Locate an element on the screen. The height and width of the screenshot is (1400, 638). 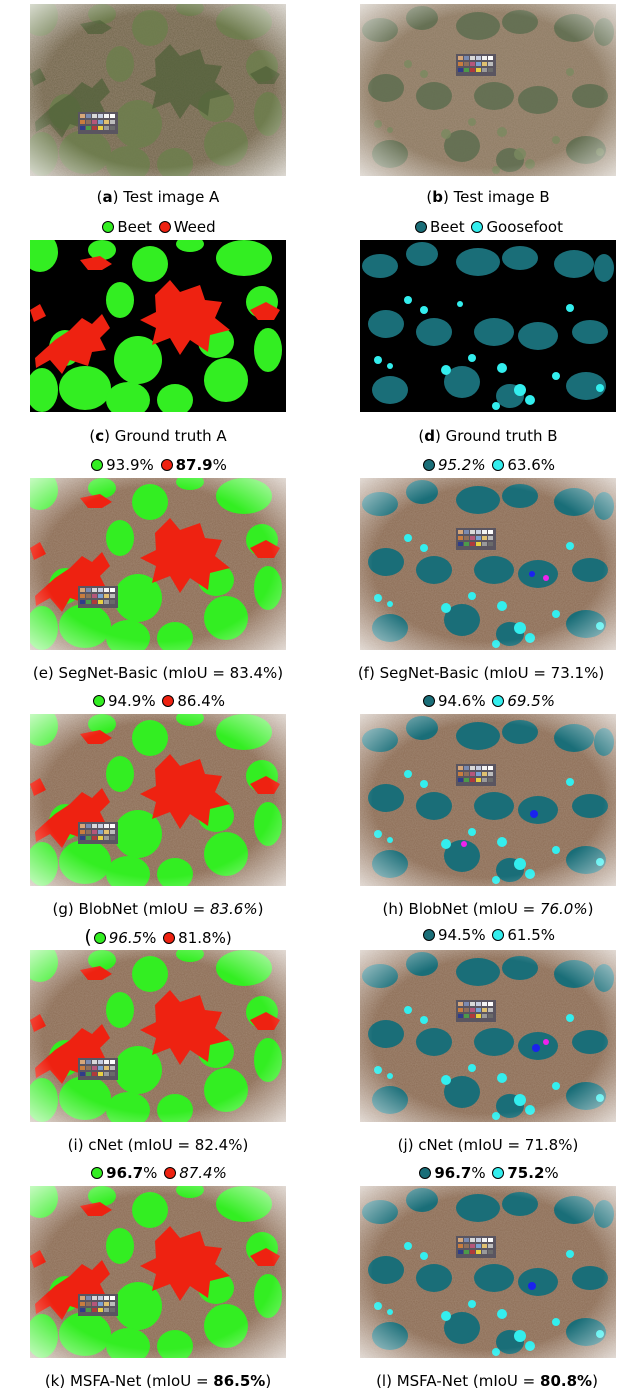
legend-a: Beet Weed is located at coordinates (158, 227).